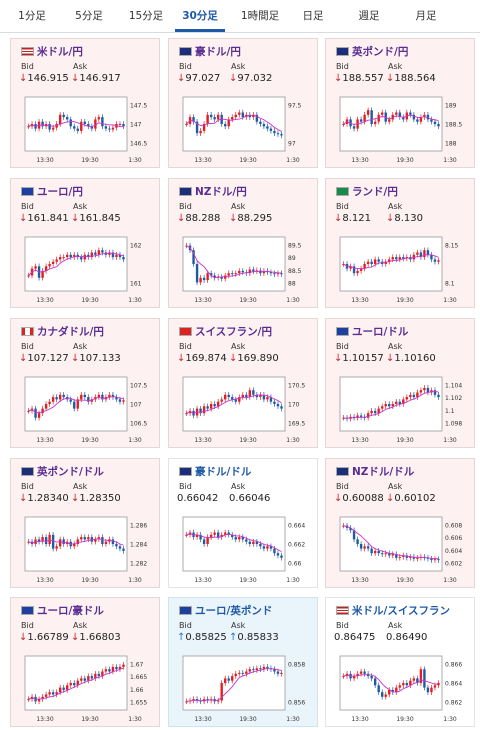 The image size is (480, 730). Describe the element at coordinates (391, 544) in the screenshot. I see `plot-area` at that location.